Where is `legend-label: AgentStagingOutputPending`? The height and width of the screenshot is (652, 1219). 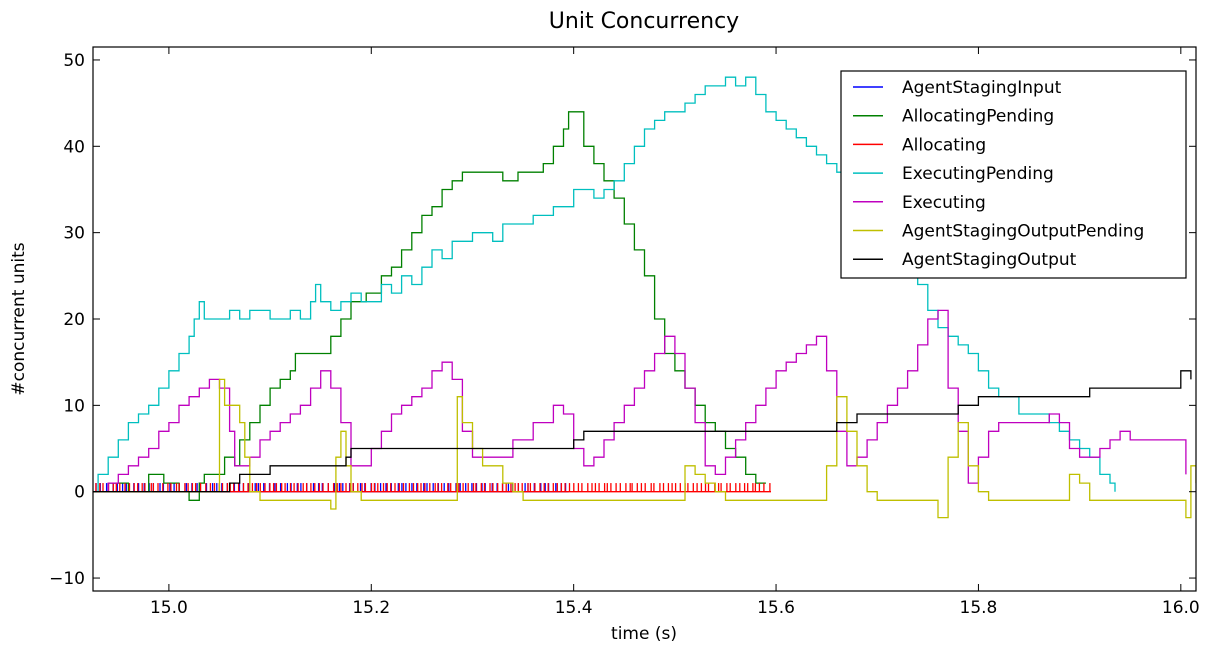 legend-label: AgentStagingOutputPending is located at coordinates (1023, 232).